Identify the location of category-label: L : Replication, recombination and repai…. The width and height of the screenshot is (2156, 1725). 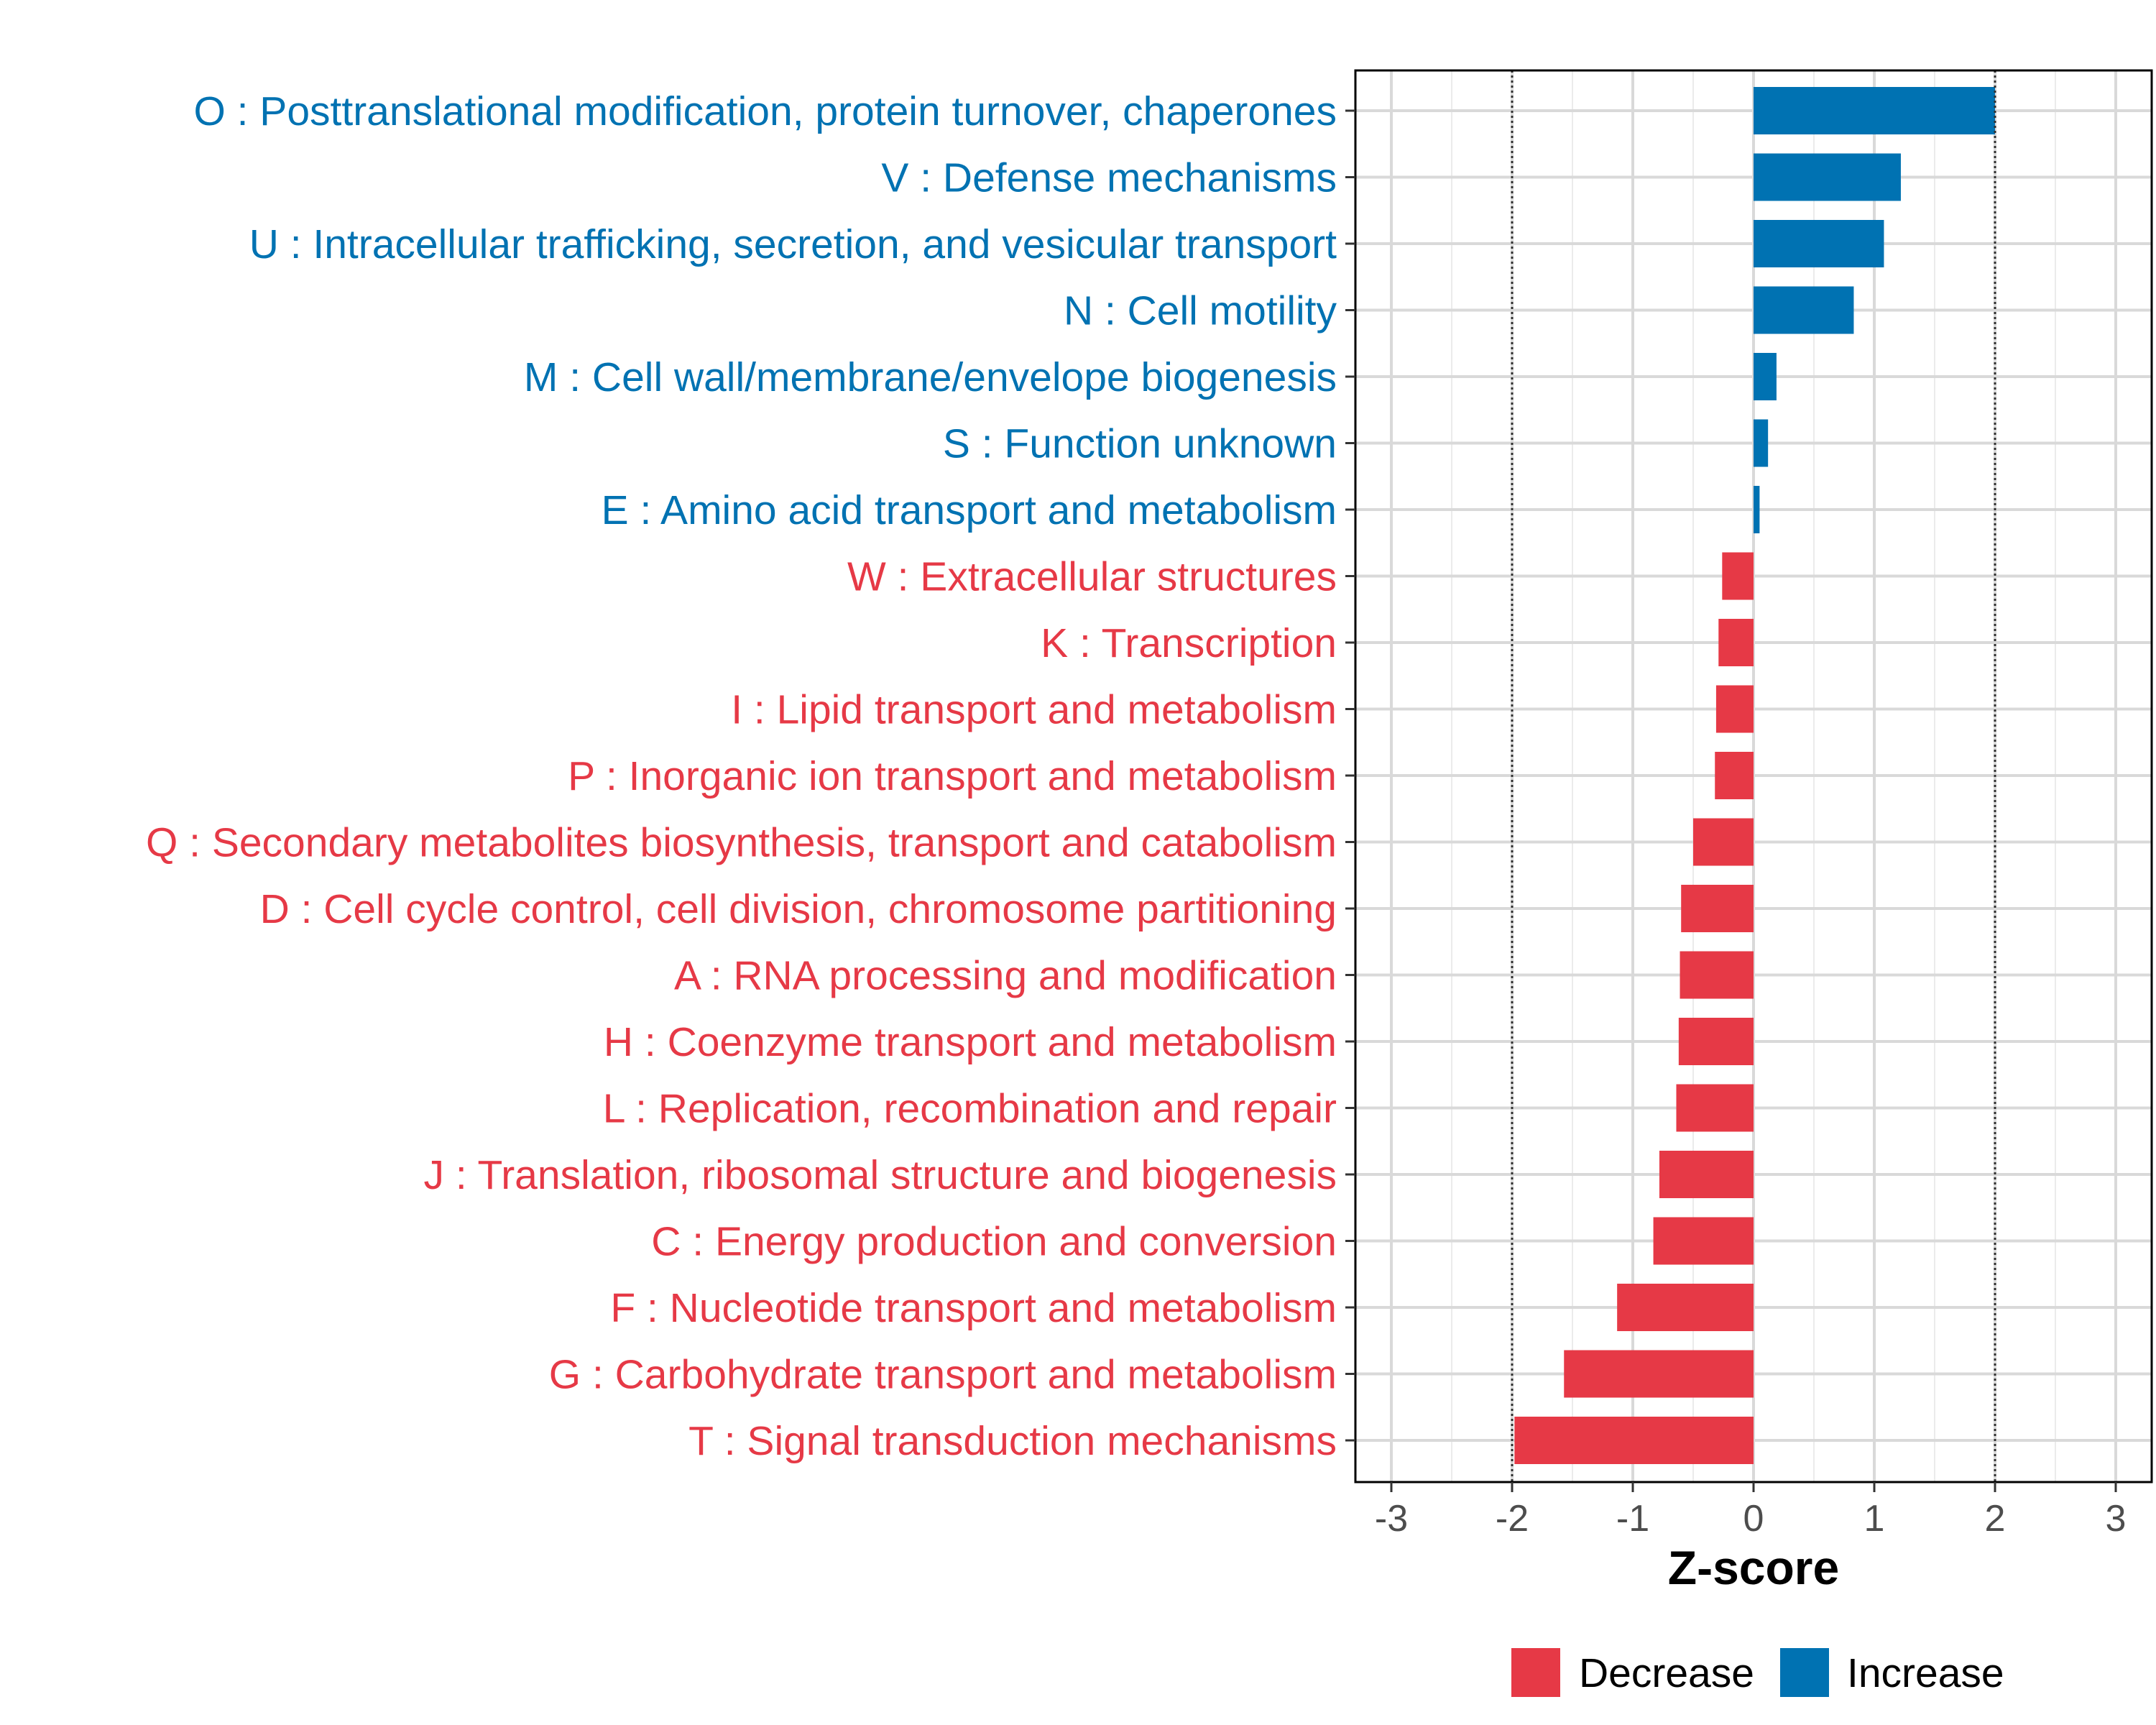
(970, 1109).